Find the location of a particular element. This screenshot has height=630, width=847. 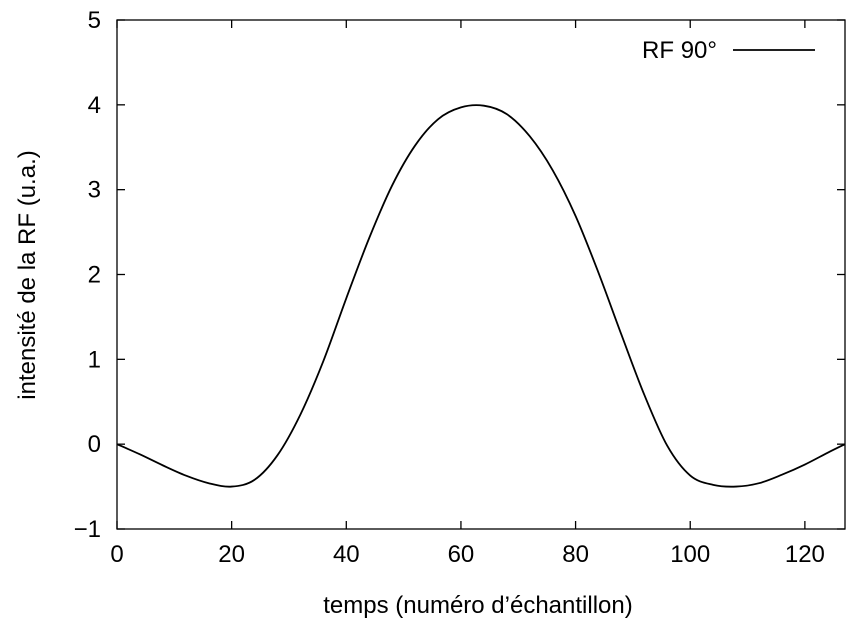

x-axis-title: temps (numéro d’échantillon) is located at coordinates (477, 605).